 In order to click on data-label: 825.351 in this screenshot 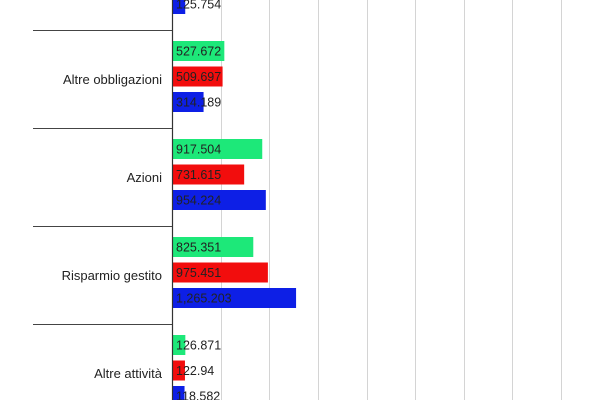, I will do `click(198, 248)`.